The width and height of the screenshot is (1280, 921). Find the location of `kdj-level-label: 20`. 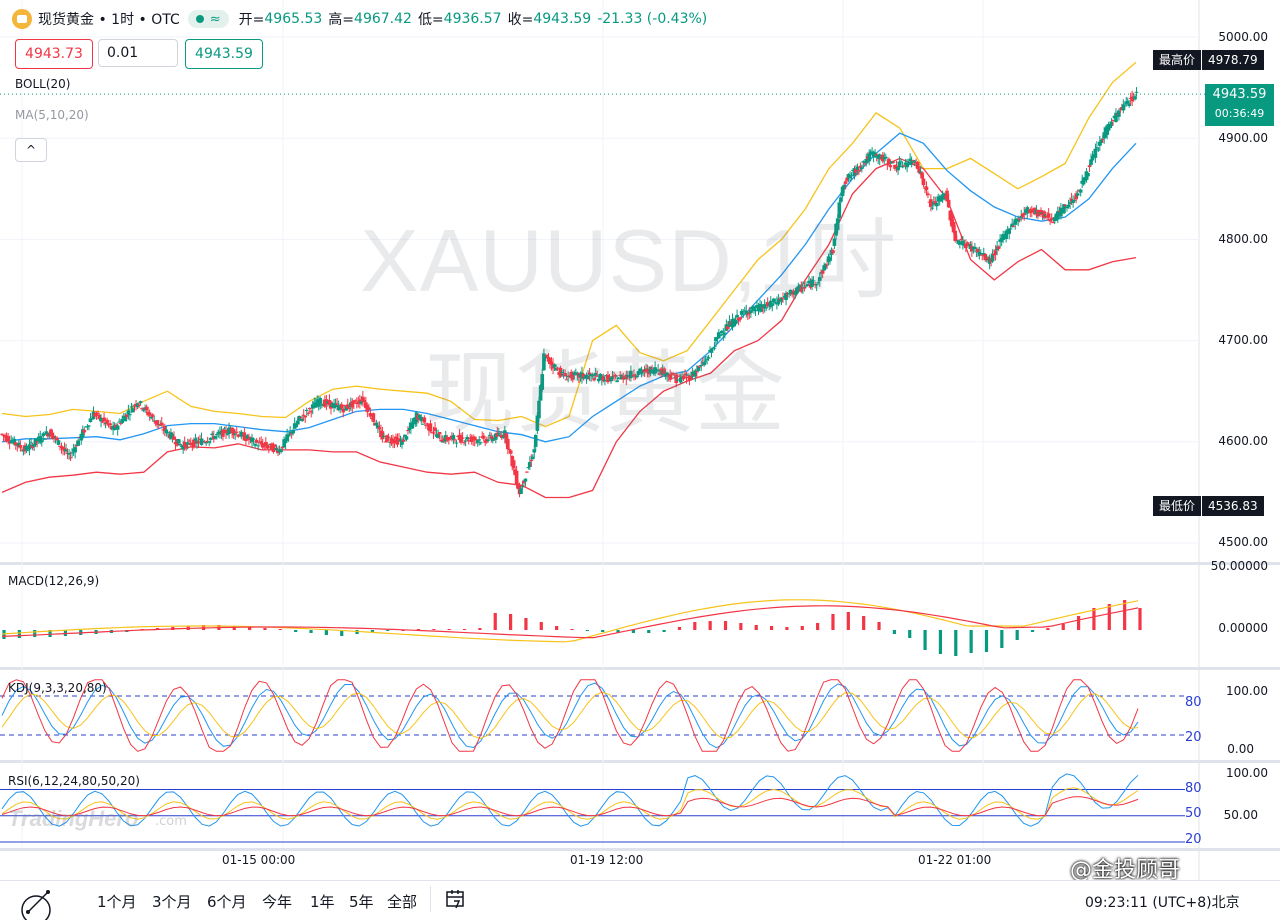

kdj-level-label: 20 is located at coordinates (1193, 737).